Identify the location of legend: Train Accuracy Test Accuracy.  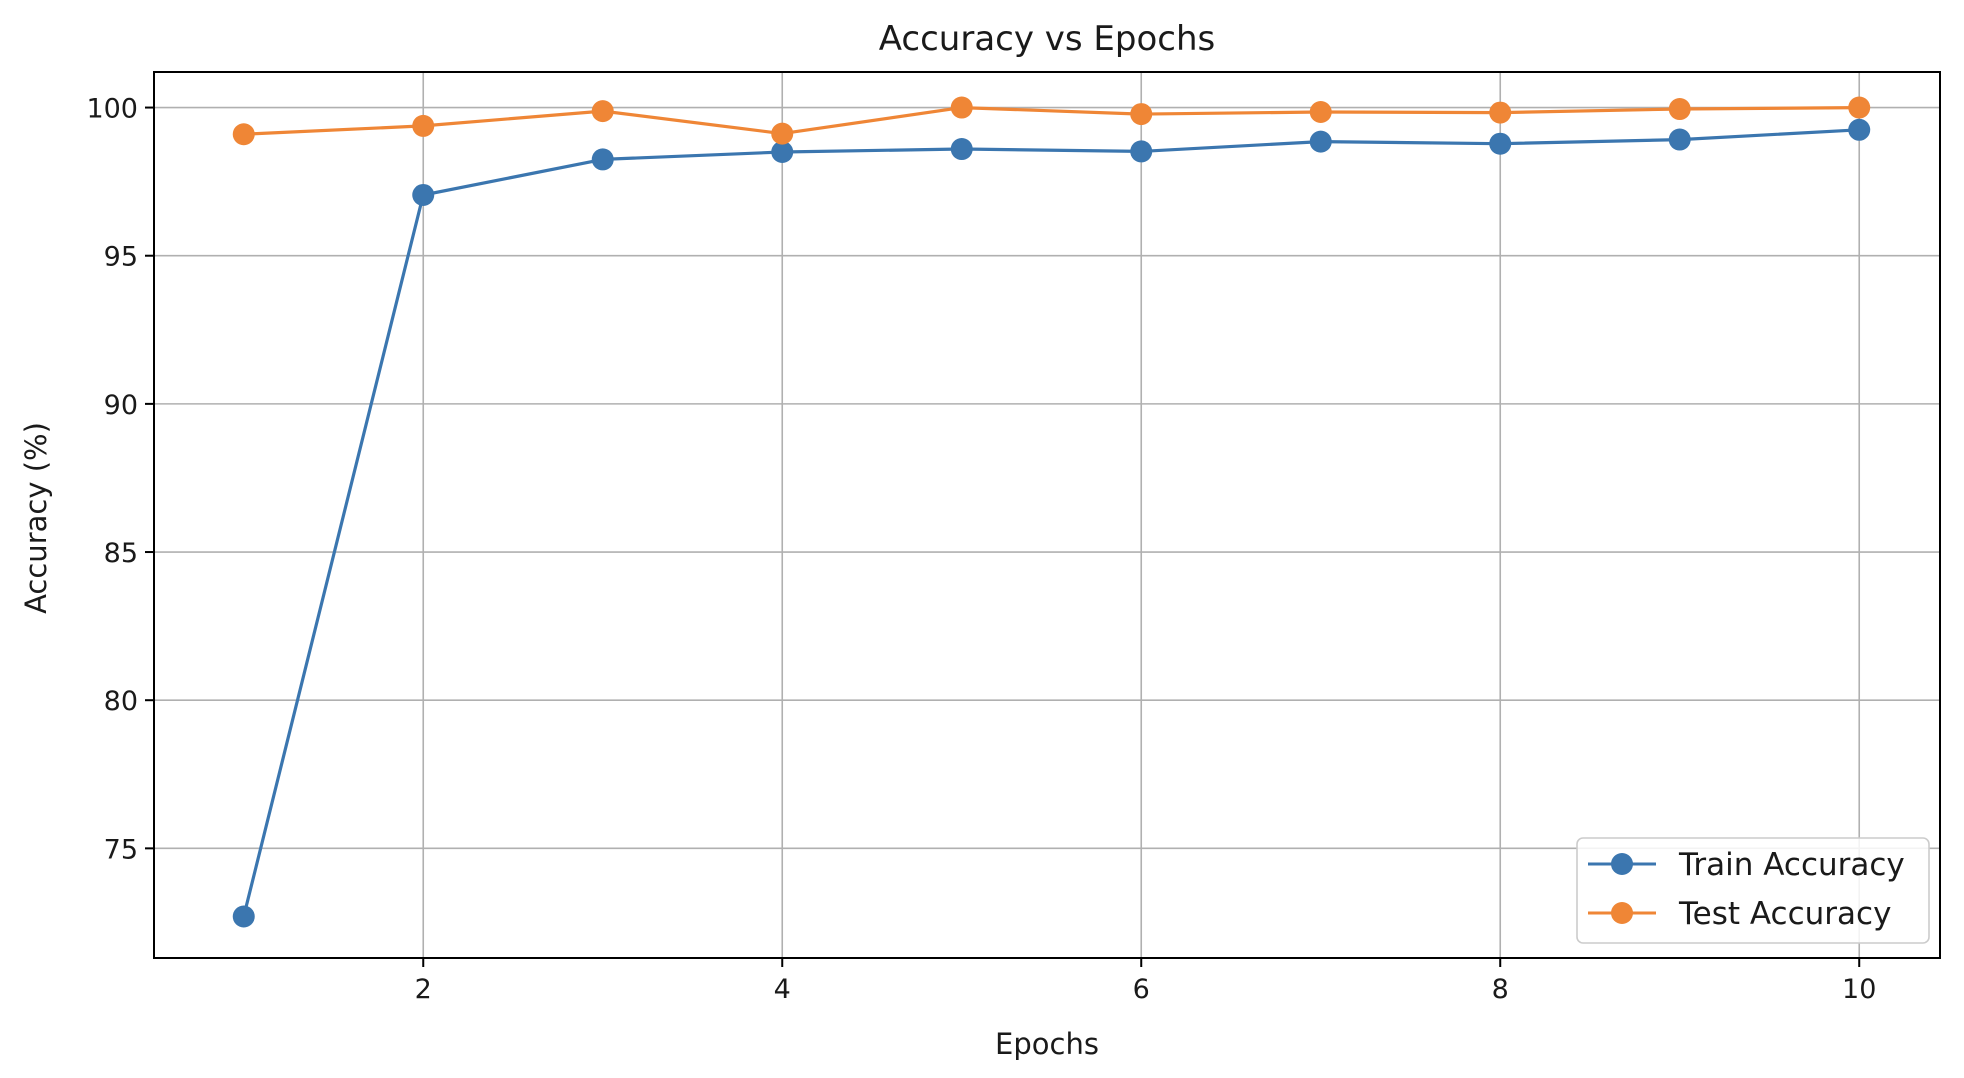
(1753, 890).